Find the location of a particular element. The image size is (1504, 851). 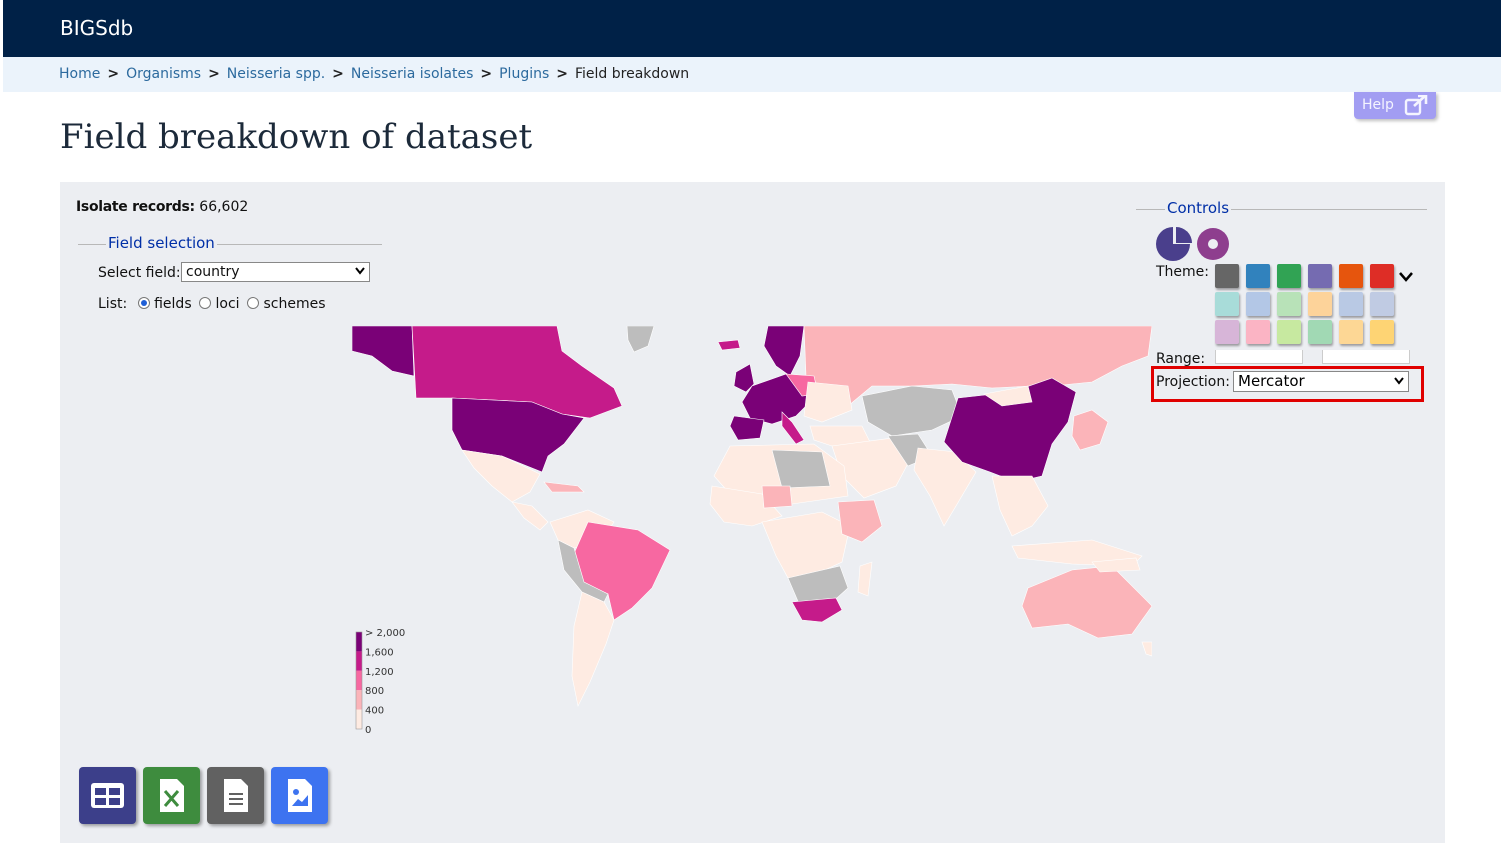

projection-label: Projection: is located at coordinates (1193, 382).